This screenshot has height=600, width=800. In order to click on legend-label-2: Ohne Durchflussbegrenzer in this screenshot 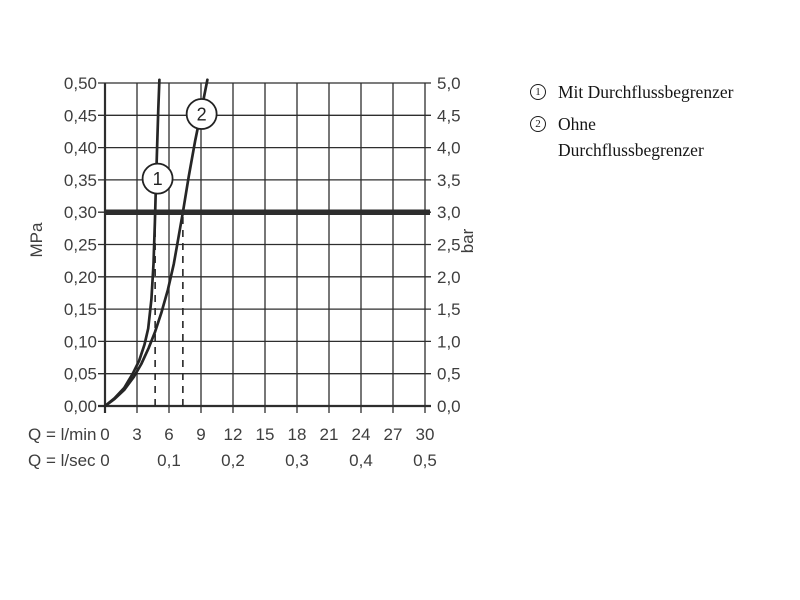, I will do `click(631, 137)`.